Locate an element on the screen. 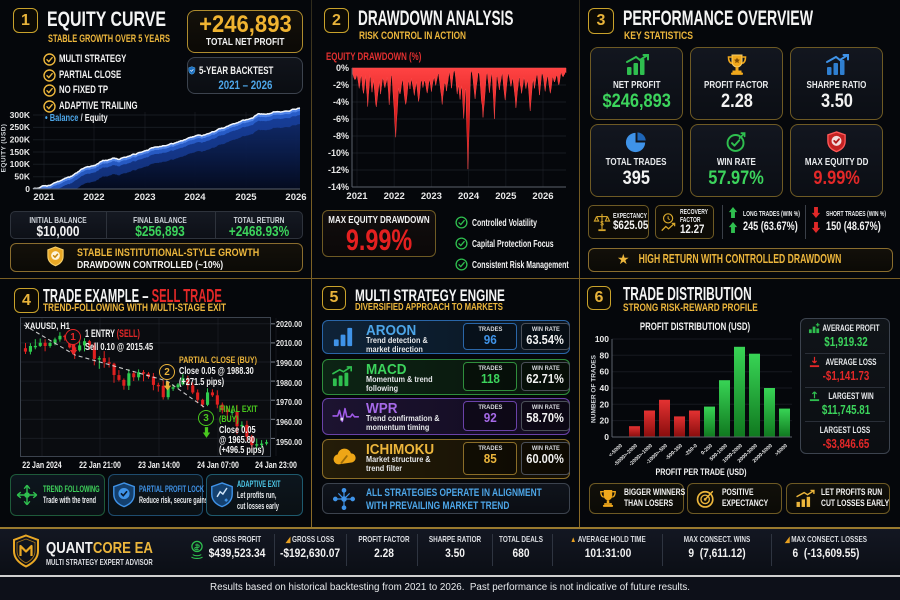  svg-text: >5000 is located at coordinates (781, 450).